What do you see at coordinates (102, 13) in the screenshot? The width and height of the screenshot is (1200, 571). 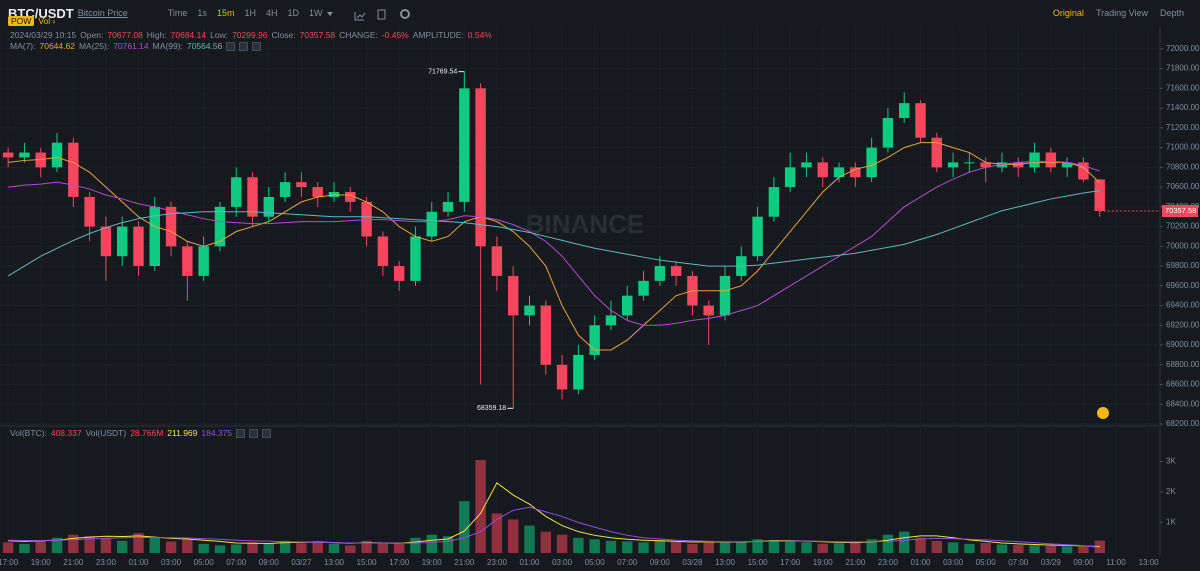 I see `symbol-link: Bitcoin Price` at bounding box center [102, 13].